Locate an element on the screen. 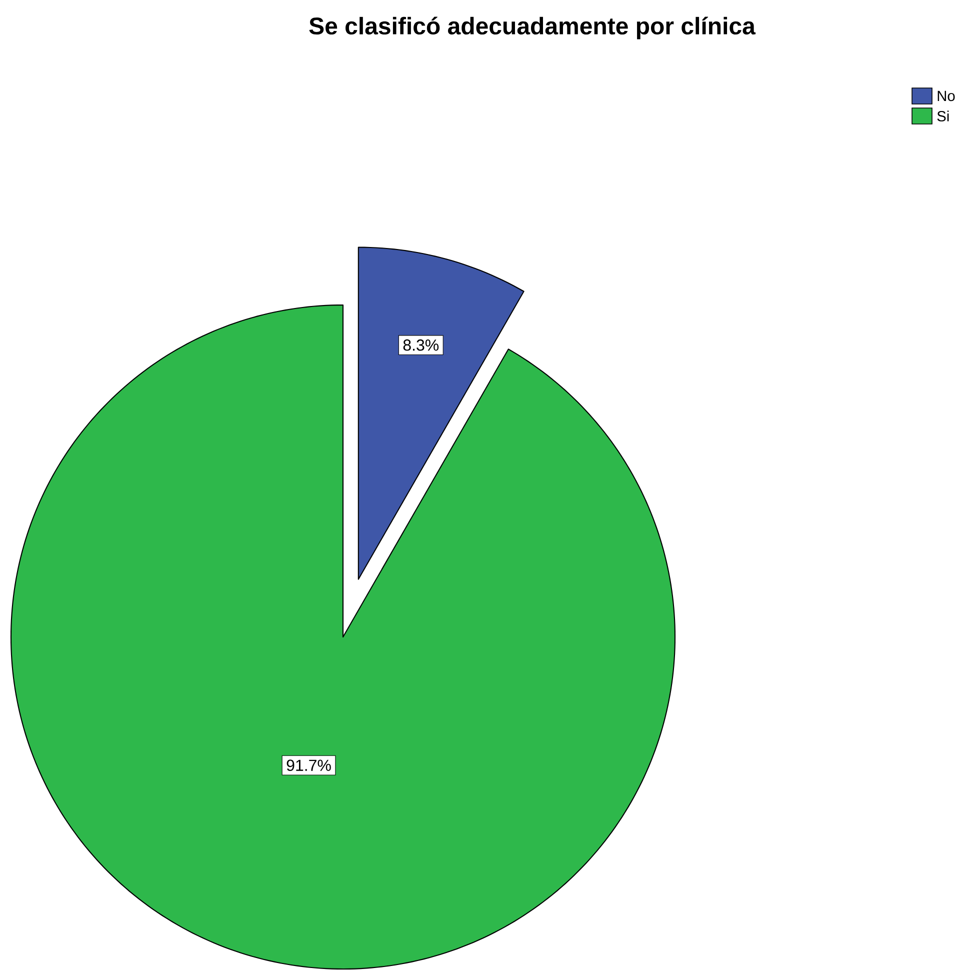 This screenshot has height=970, width=977. data-label: 8.3% is located at coordinates (421, 345).